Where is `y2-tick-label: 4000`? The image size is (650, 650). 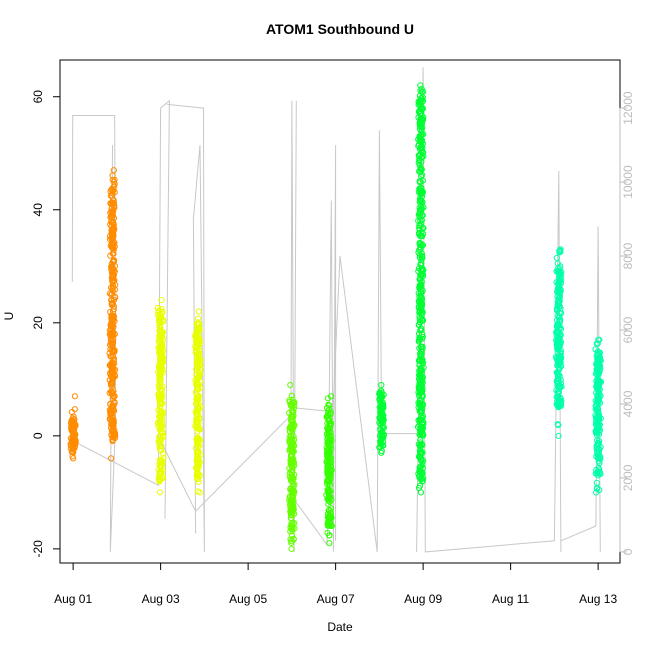 y2-tick-label: 4000 is located at coordinates (628, 403).